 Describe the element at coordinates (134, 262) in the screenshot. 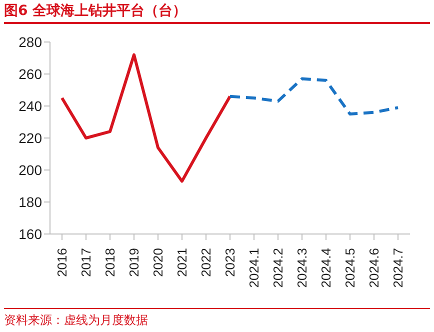

I see `x-tick-label: 2019` at that location.